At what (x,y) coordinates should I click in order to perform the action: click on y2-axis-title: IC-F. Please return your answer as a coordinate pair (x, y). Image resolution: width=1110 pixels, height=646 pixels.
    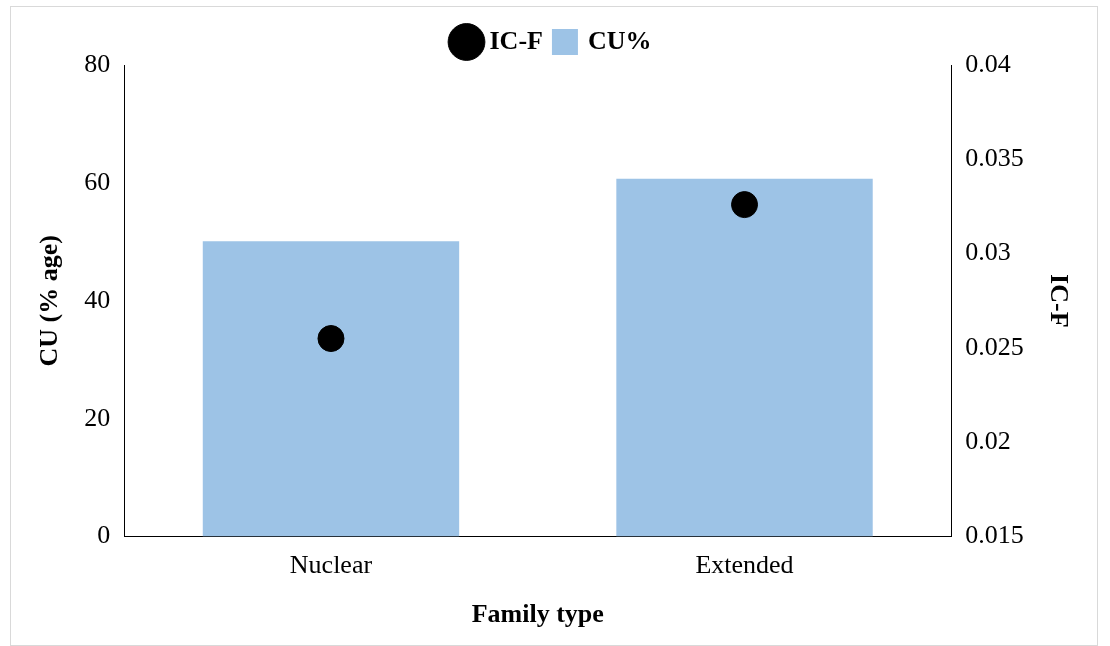
    Looking at the image, I should click on (1059, 301).